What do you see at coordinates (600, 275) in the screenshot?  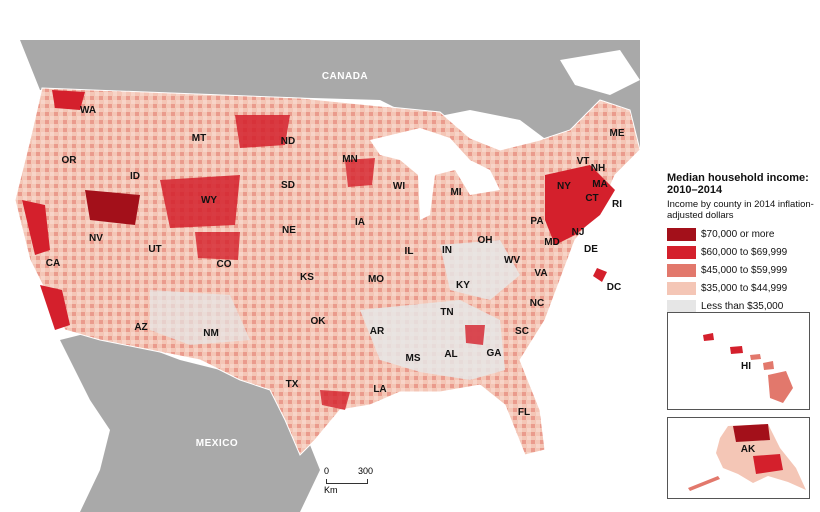 I see `high-income-dc` at bounding box center [600, 275].